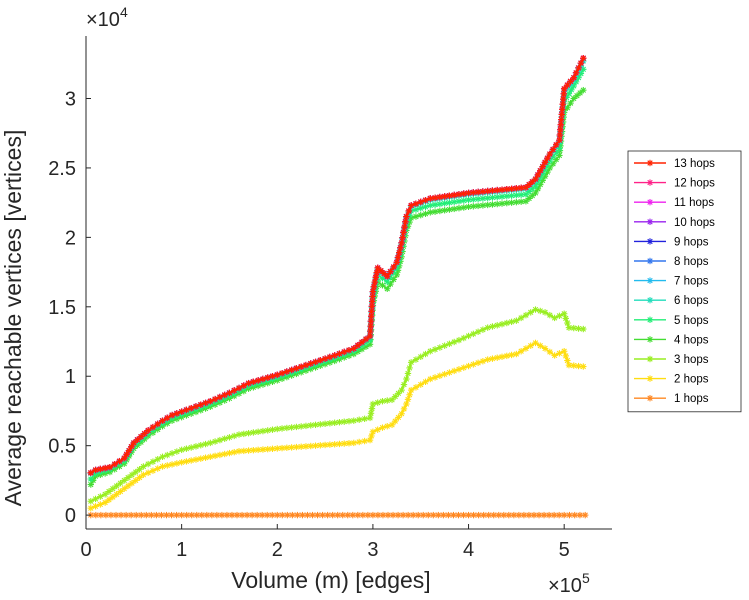  Describe the element at coordinates (671, 301) in the screenshot. I see `legend-item-6-hops: 6 hops` at that location.